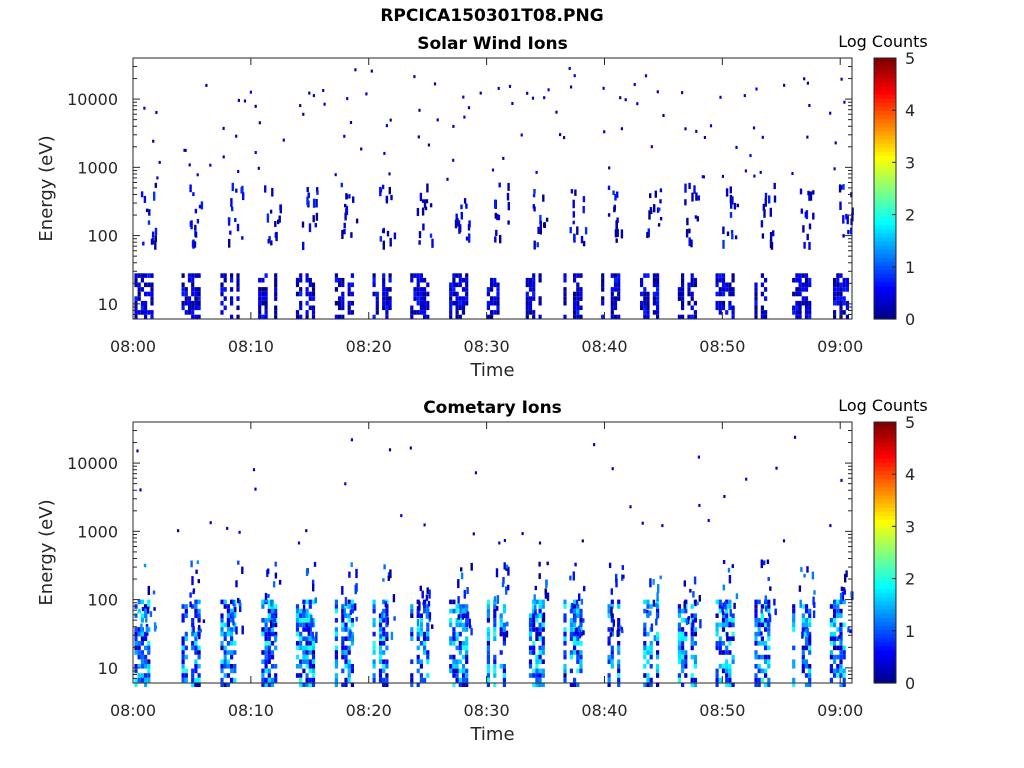 The height and width of the screenshot is (768, 1024). I want to click on y-tick-label: 1000, so click(97, 531).